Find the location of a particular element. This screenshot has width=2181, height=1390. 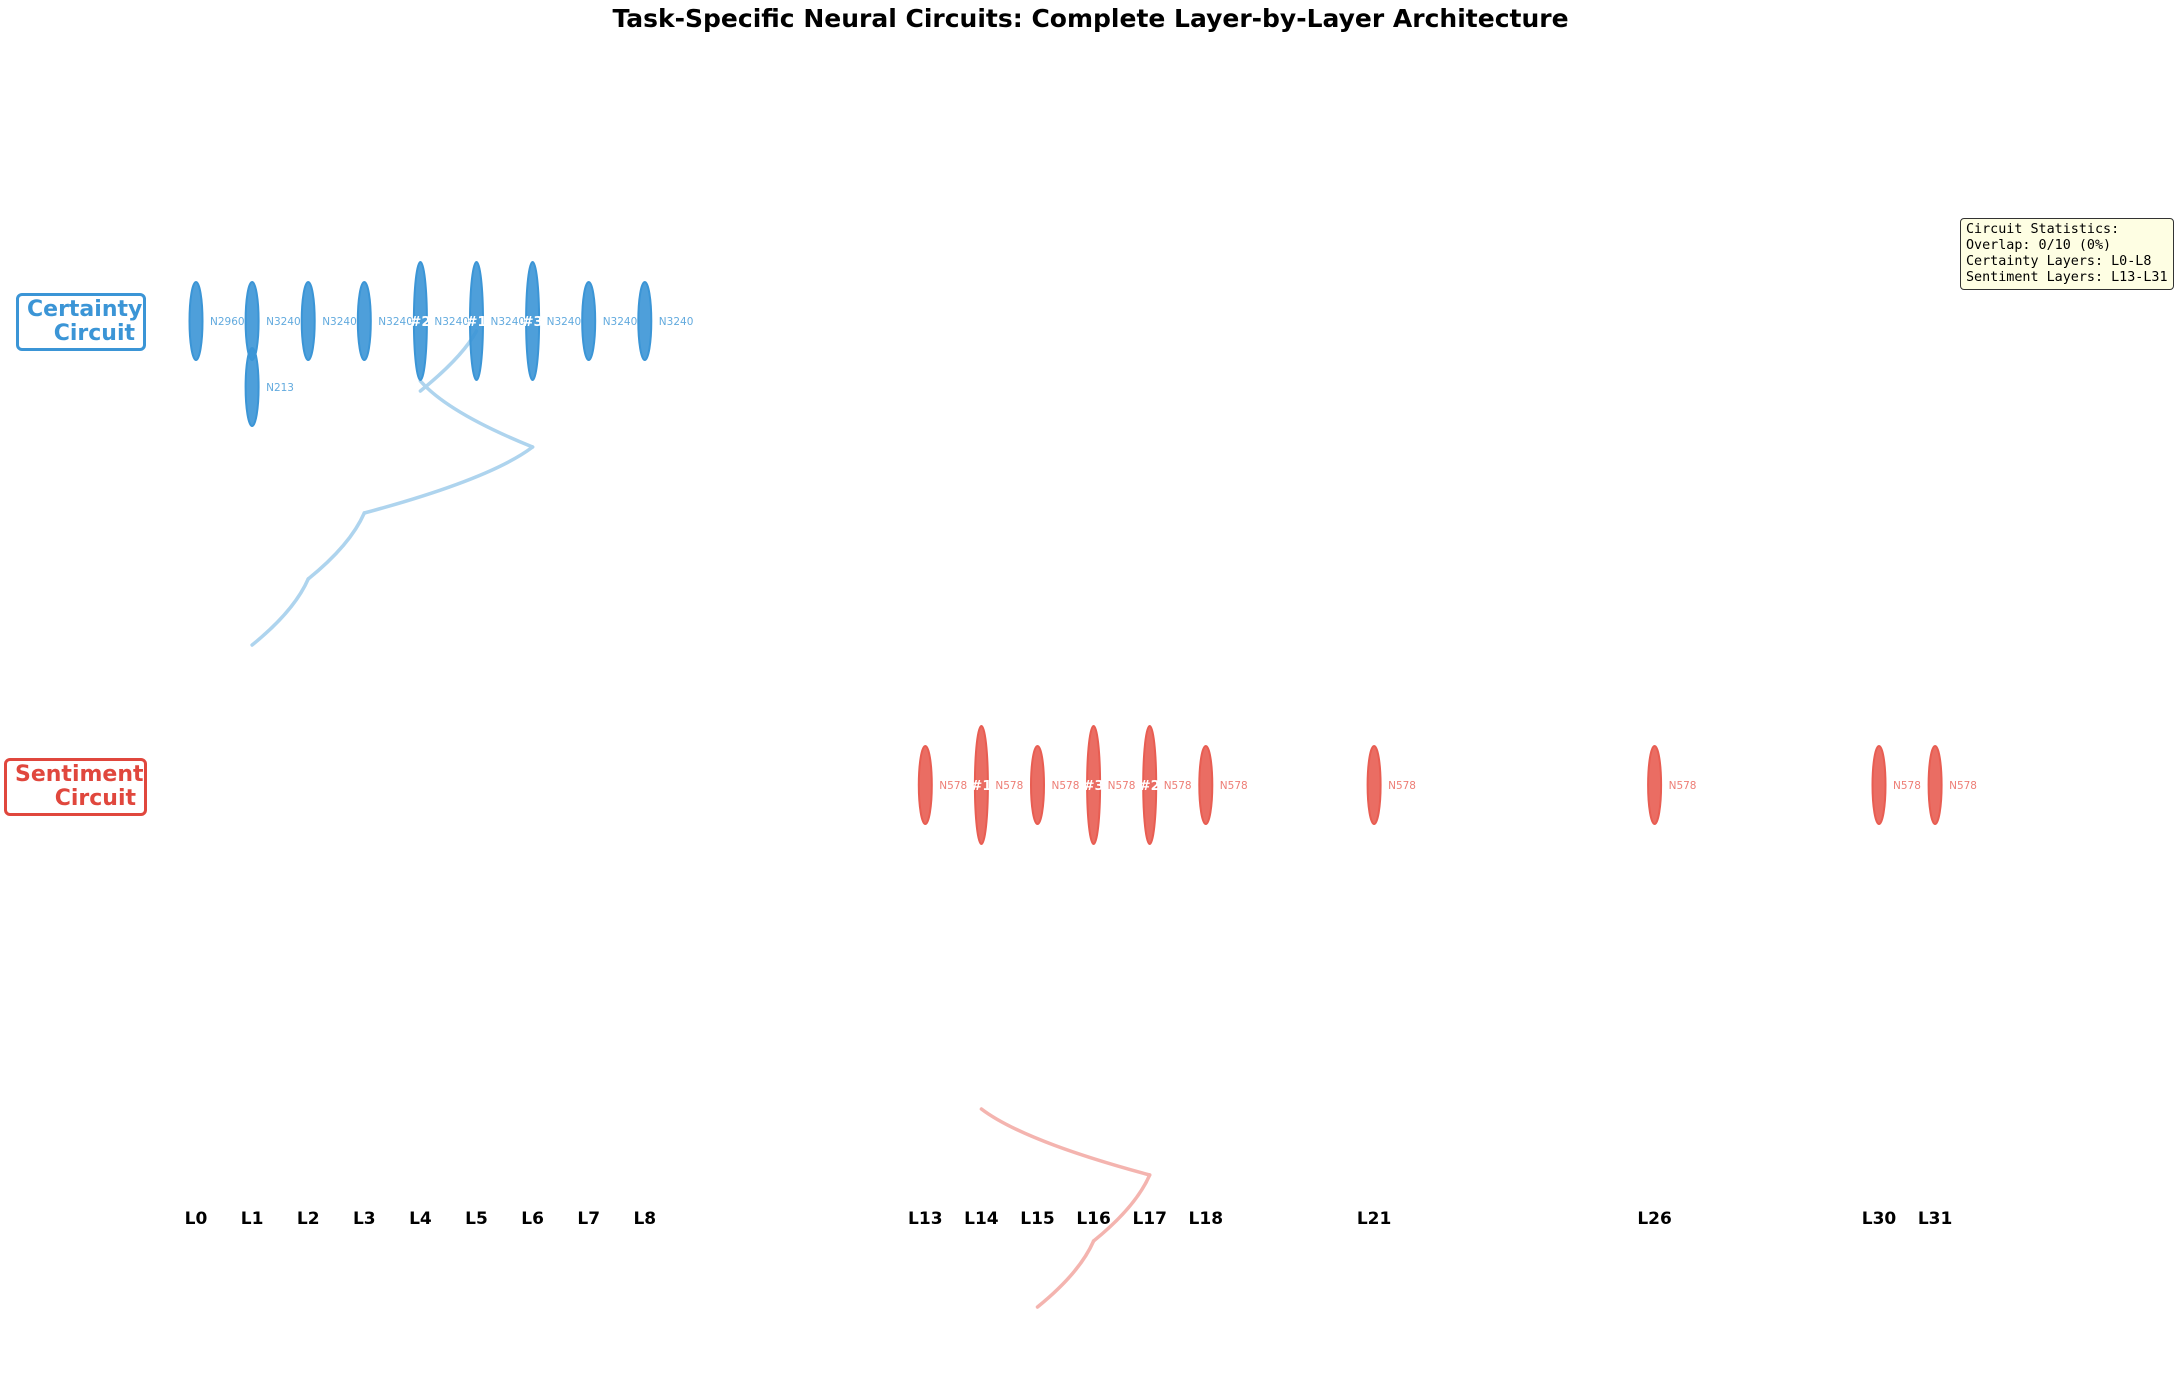

layer-label-l16: L16 is located at coordinates (1093, 1219).